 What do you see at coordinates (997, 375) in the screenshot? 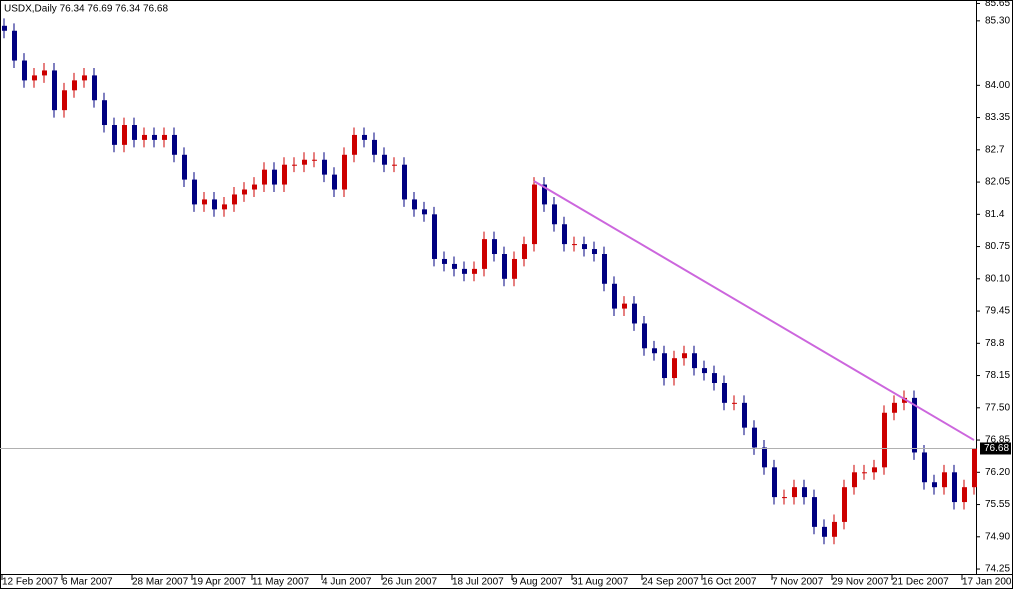
I see `y-tick-label: 78.15` at bounding box center [997, 375].